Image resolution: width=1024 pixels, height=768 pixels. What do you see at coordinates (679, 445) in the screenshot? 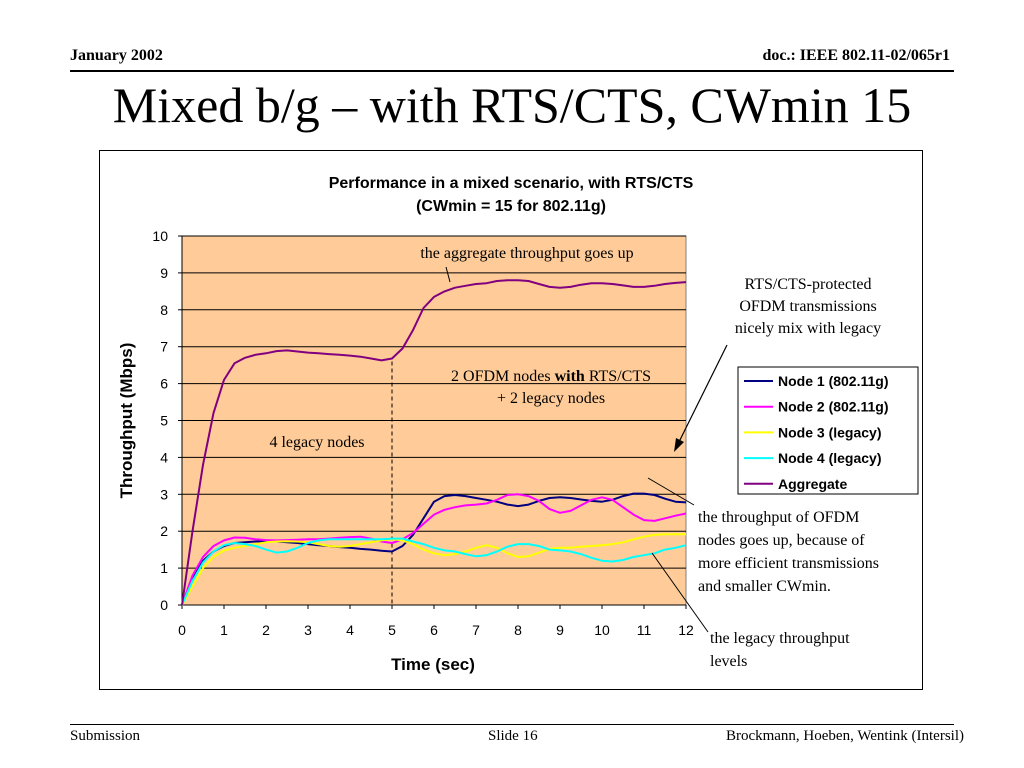
I see `annotation-rts-arrowhead` at bounding box center [679, 445].